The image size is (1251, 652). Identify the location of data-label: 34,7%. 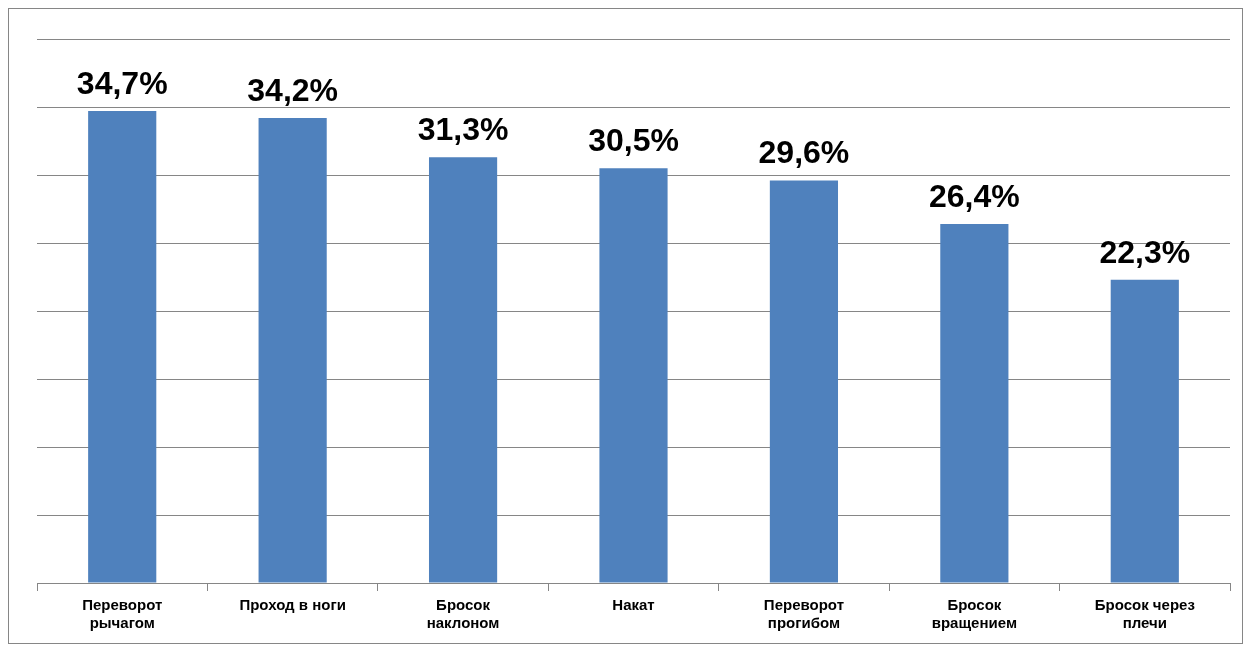
(122, 82).